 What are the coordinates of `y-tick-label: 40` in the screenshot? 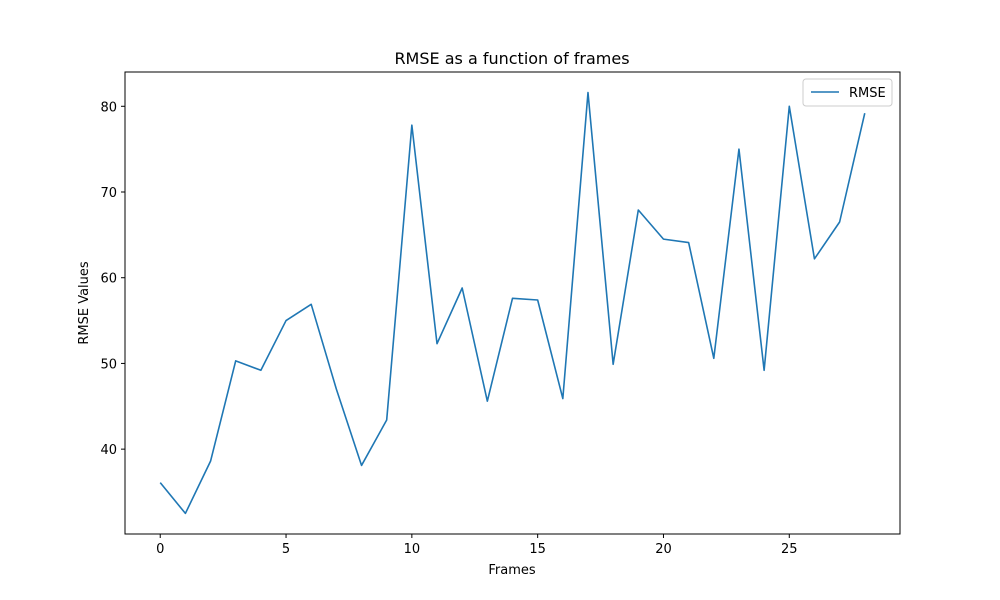 It's located at (108, 450).